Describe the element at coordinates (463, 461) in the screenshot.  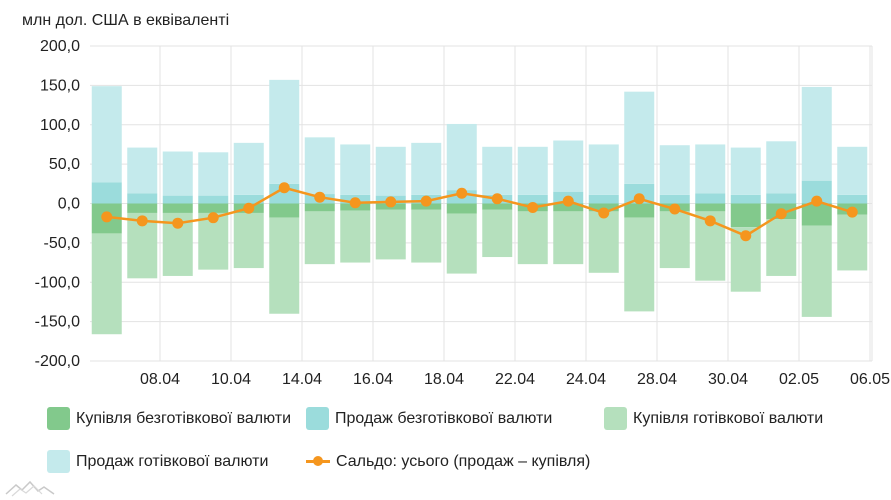
I see `legend-label-balance: Сальдо: усього (продаж – купівля)` at that location.